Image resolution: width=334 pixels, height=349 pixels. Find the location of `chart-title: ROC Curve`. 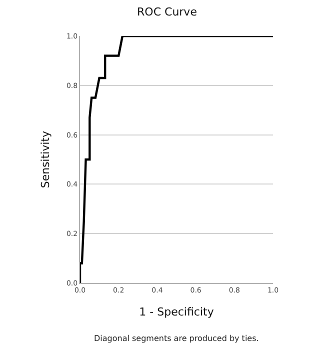

chart-title: ROC Curve is located at coordinates (167, 12).